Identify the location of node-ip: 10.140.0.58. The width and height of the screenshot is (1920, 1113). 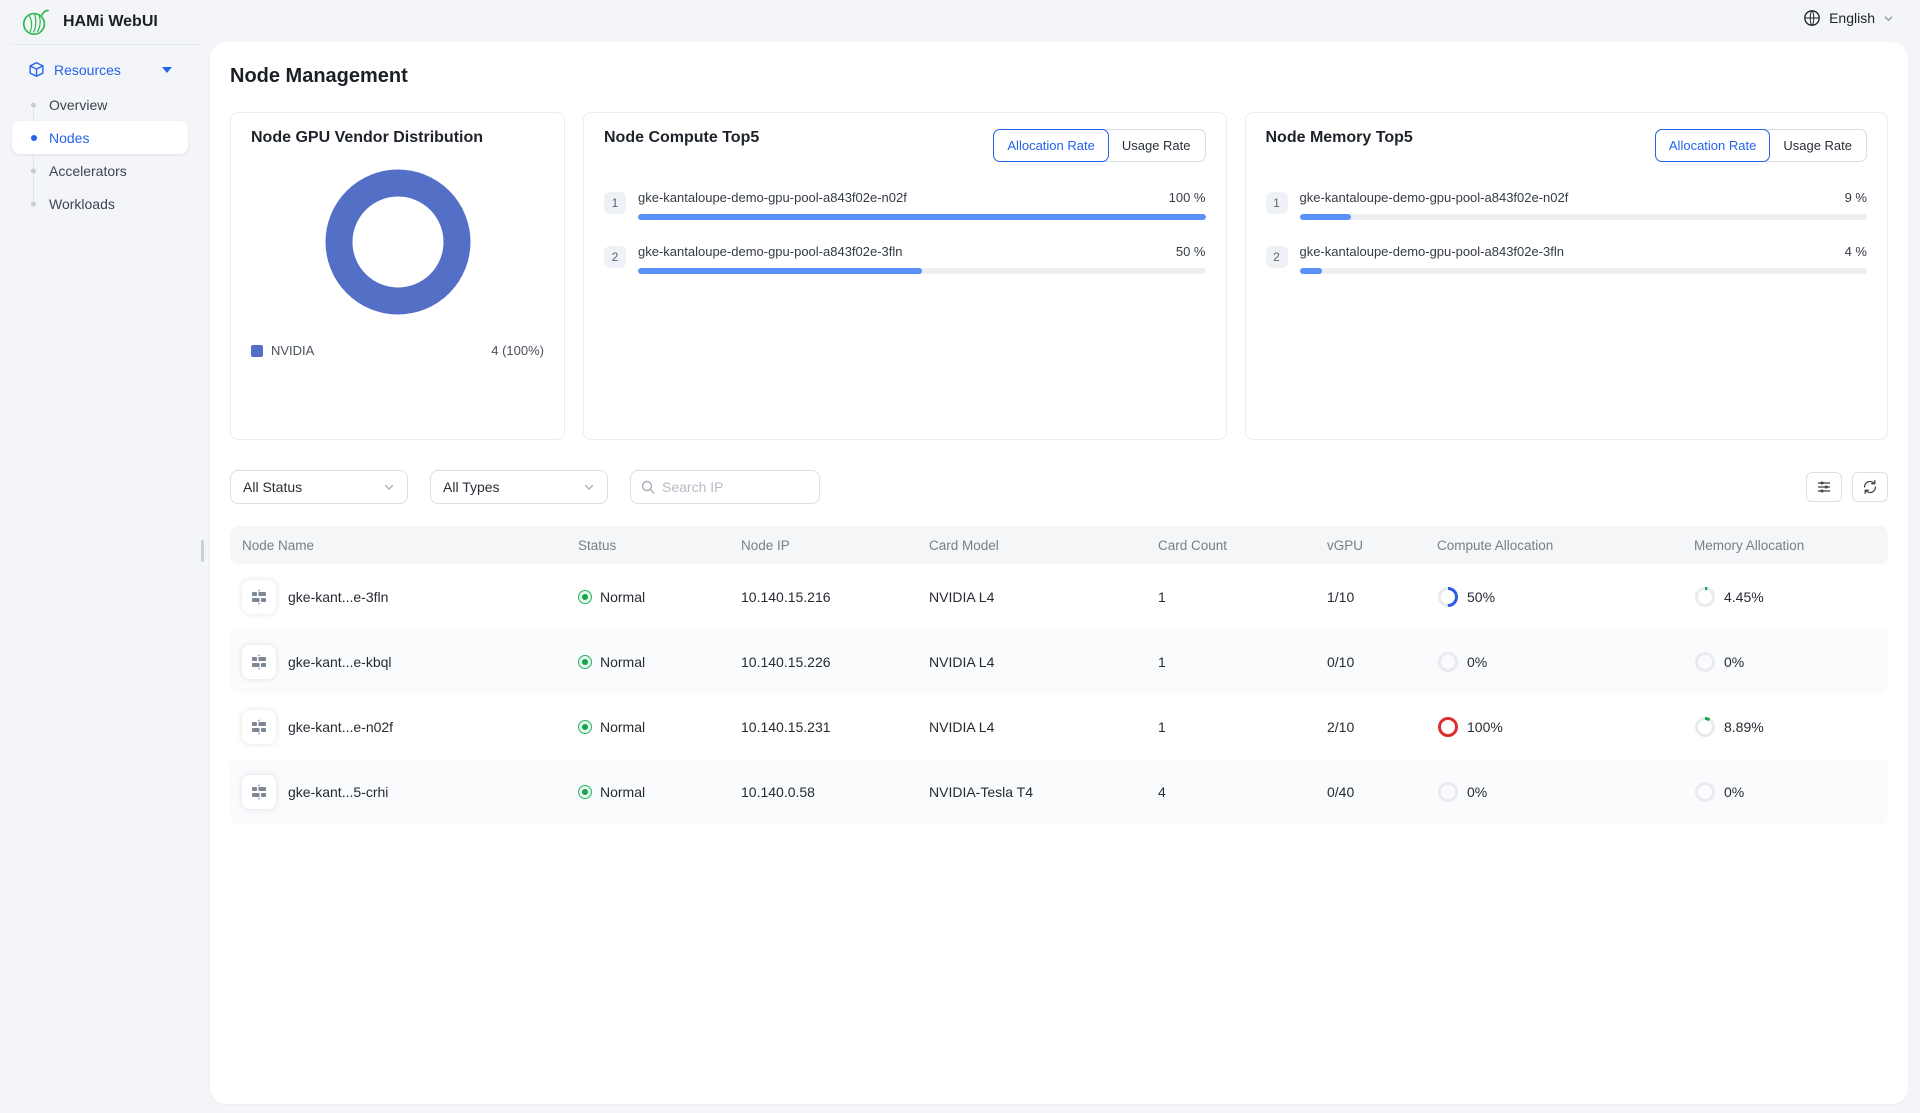
(778, 791).